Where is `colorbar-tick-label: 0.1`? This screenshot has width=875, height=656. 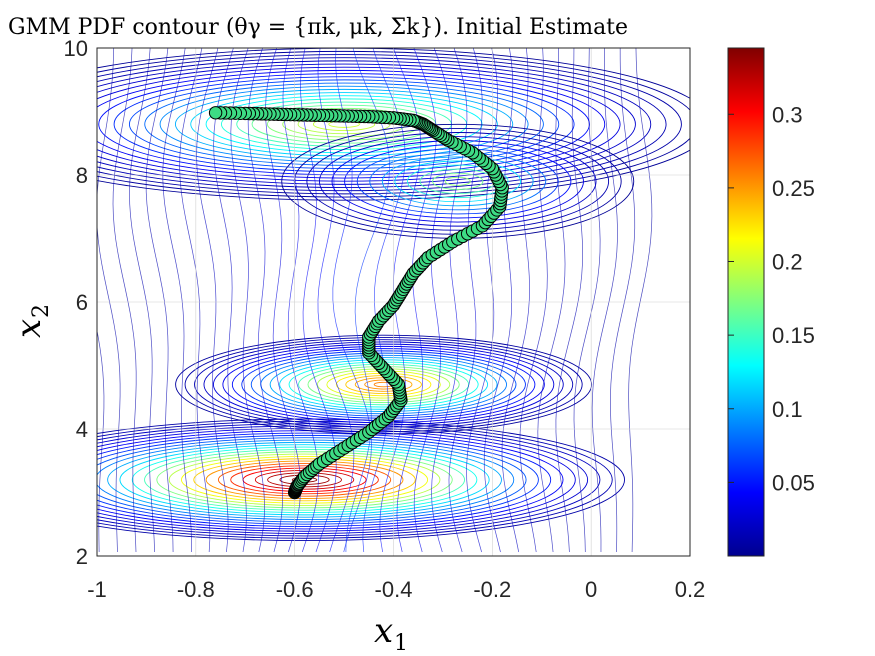
colorbar-tick-label: 0.1 is located at coordinates (787, 409).